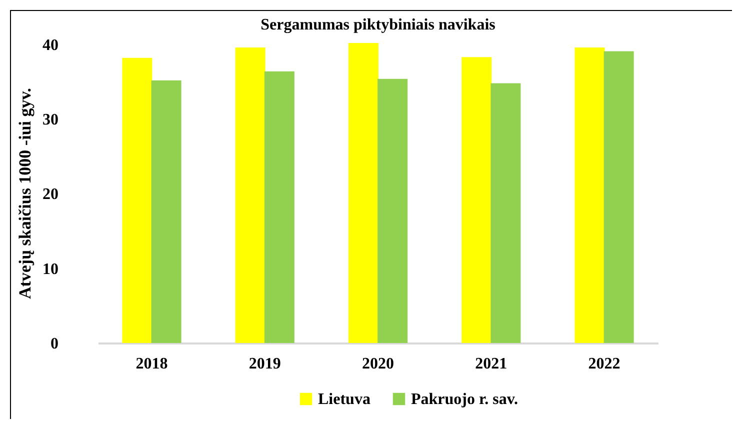  I want to click on y-tick-label: 30, so click(50, 120).